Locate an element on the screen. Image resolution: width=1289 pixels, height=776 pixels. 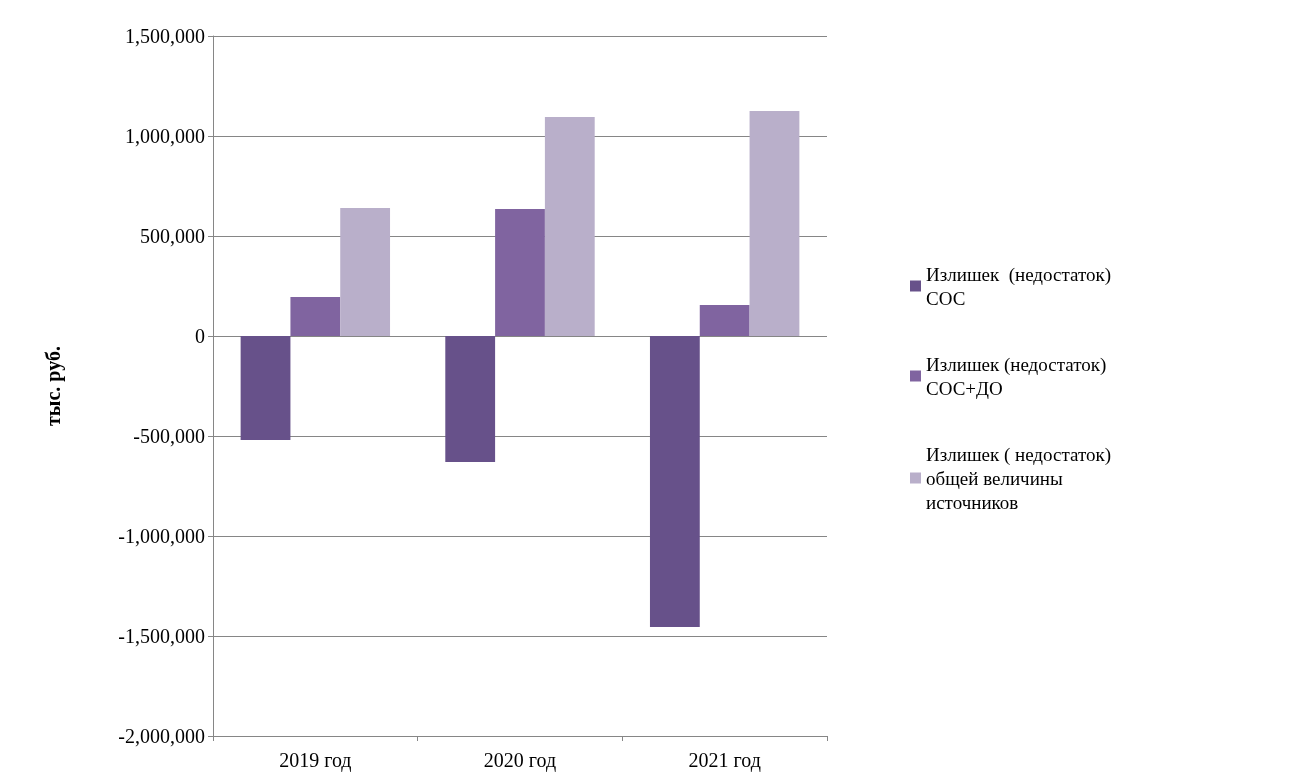
x-tick-label: 2020 год is located at coordinates (520, 760).